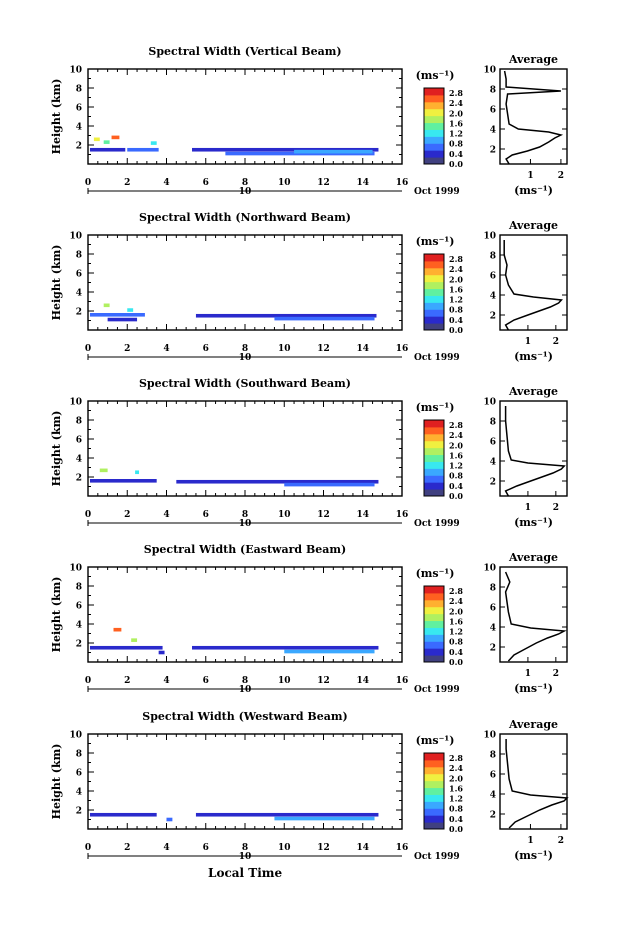 This screenshot has height=929, width=617. I want to click on x-tick-label: 14, so click(362, 515).